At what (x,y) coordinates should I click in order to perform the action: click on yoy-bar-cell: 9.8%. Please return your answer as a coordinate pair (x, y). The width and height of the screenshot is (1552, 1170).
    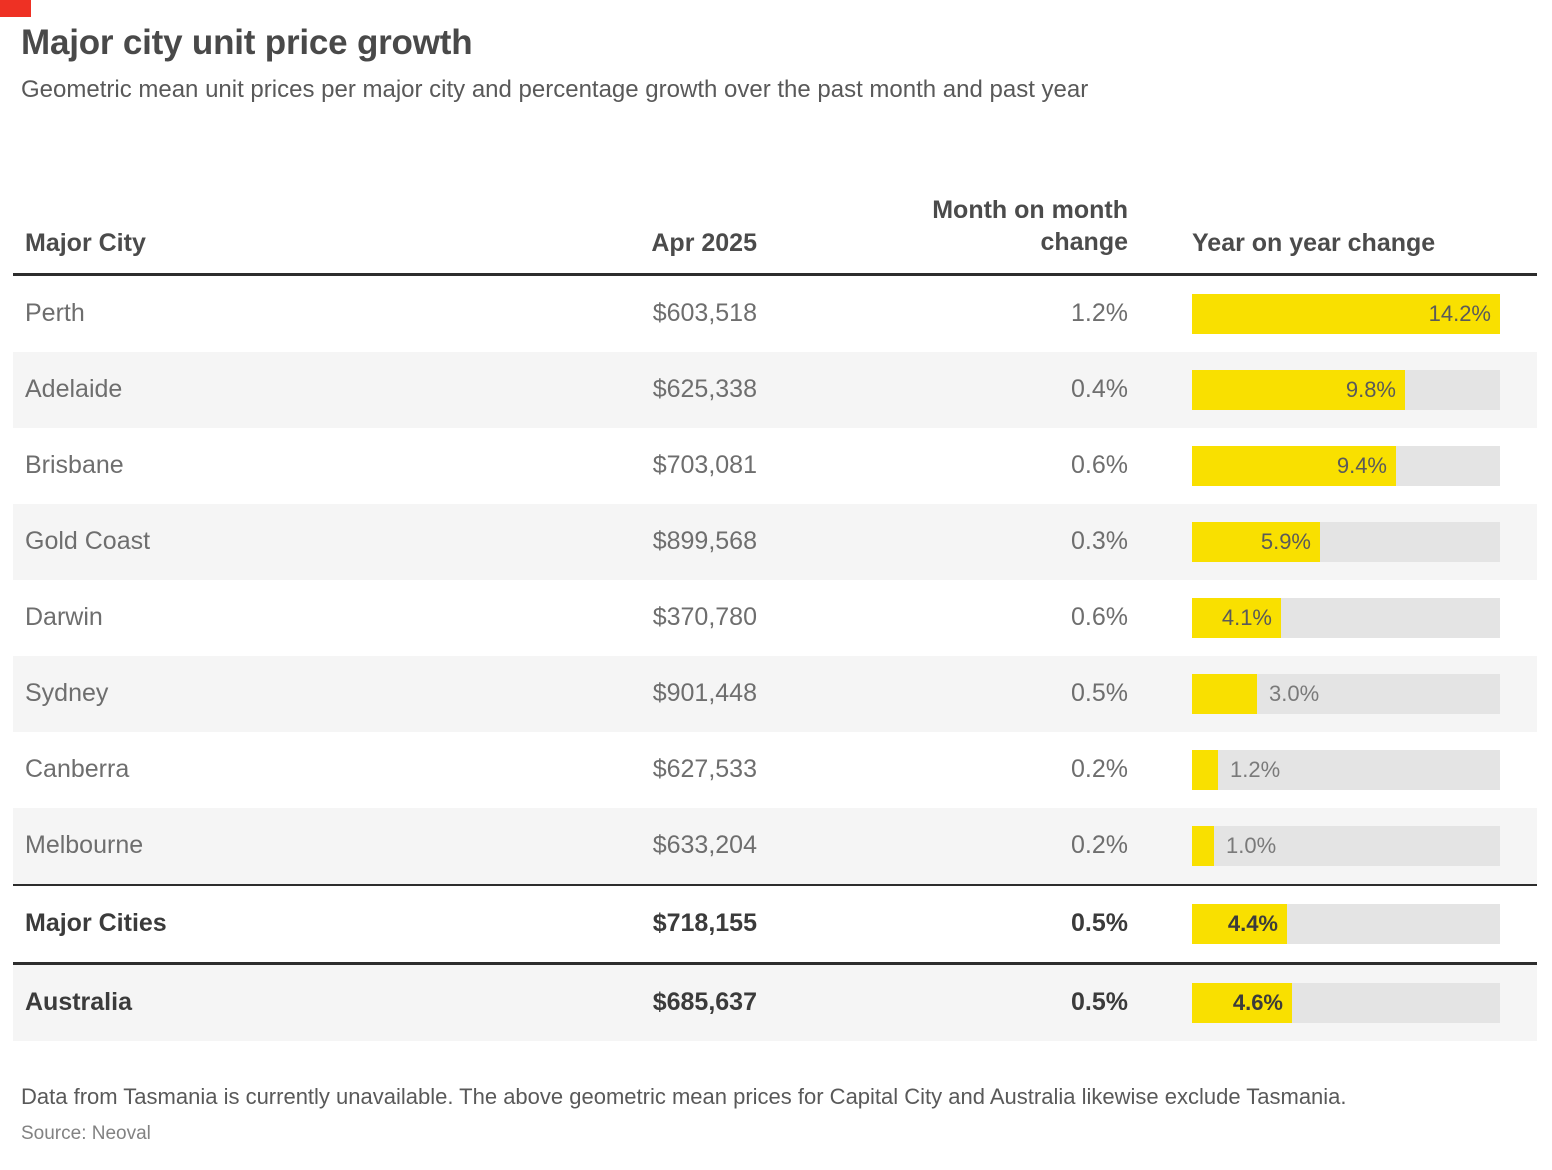
    Looking at the image, I should click on (1332, 389).